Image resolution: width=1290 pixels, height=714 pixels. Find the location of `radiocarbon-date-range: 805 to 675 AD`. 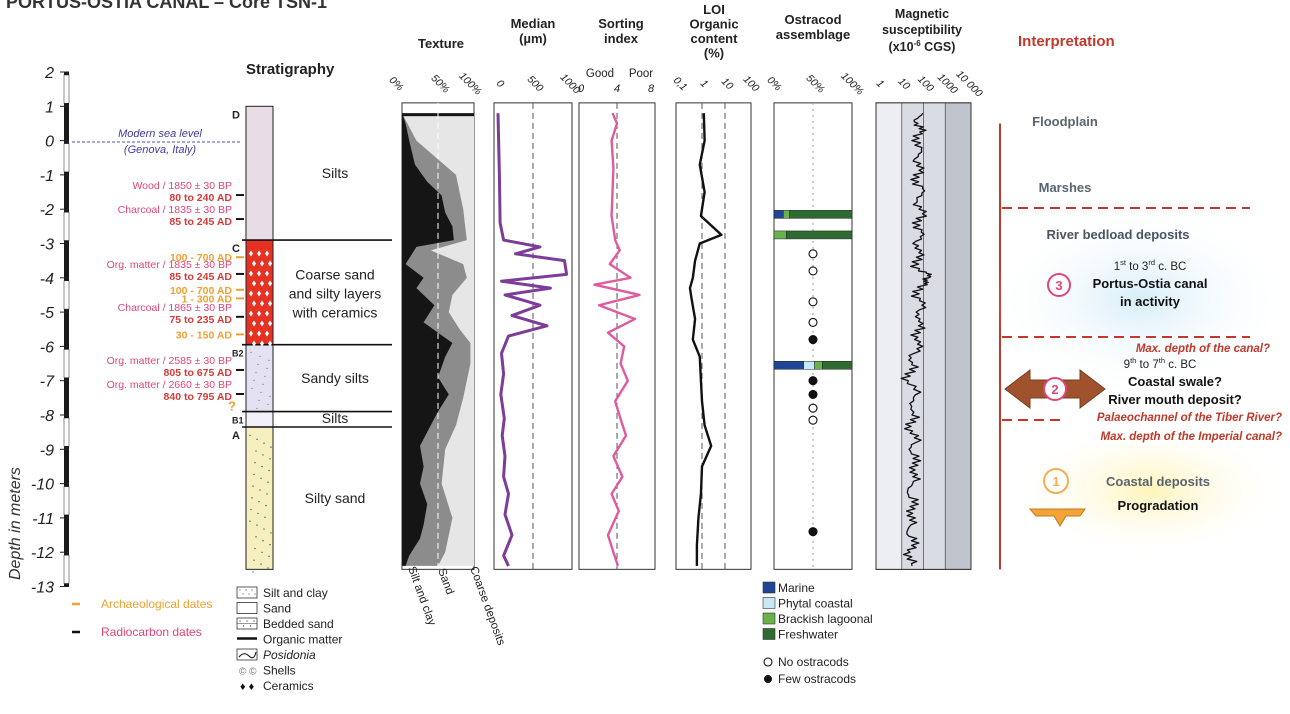

radiocarbon-date-range: 805 to 675 AD is located at coordinates (198, 373).